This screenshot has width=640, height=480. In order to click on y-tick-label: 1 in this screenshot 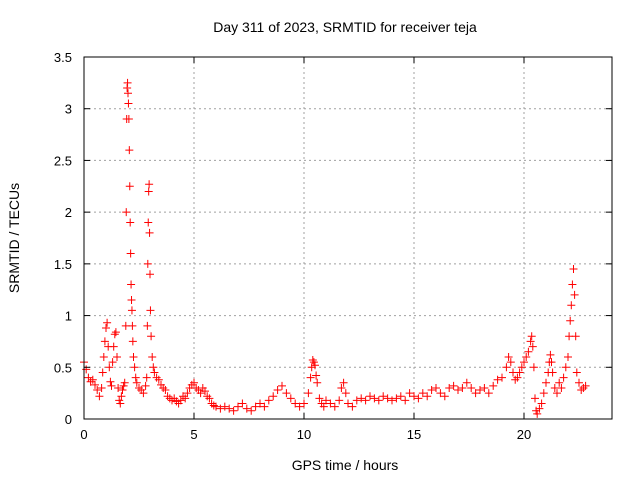, I will do `click(68, 316)`.